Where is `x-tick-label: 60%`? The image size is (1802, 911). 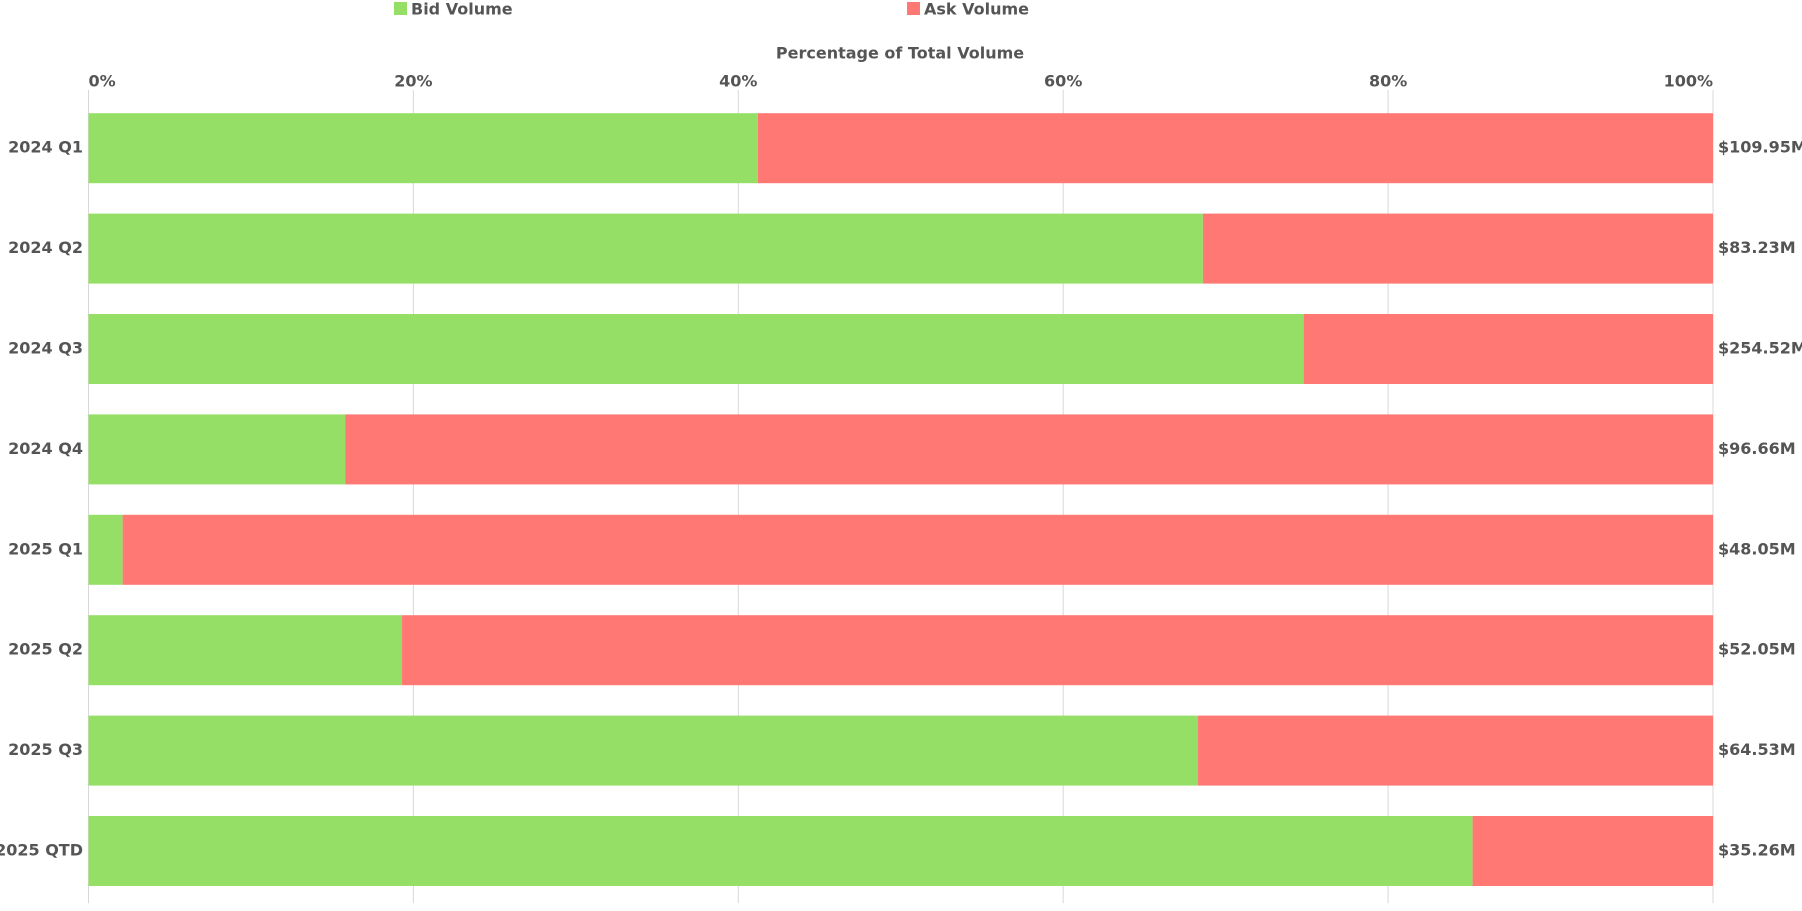 x-tick-label: 60% is located at coordinates (1063, 81).